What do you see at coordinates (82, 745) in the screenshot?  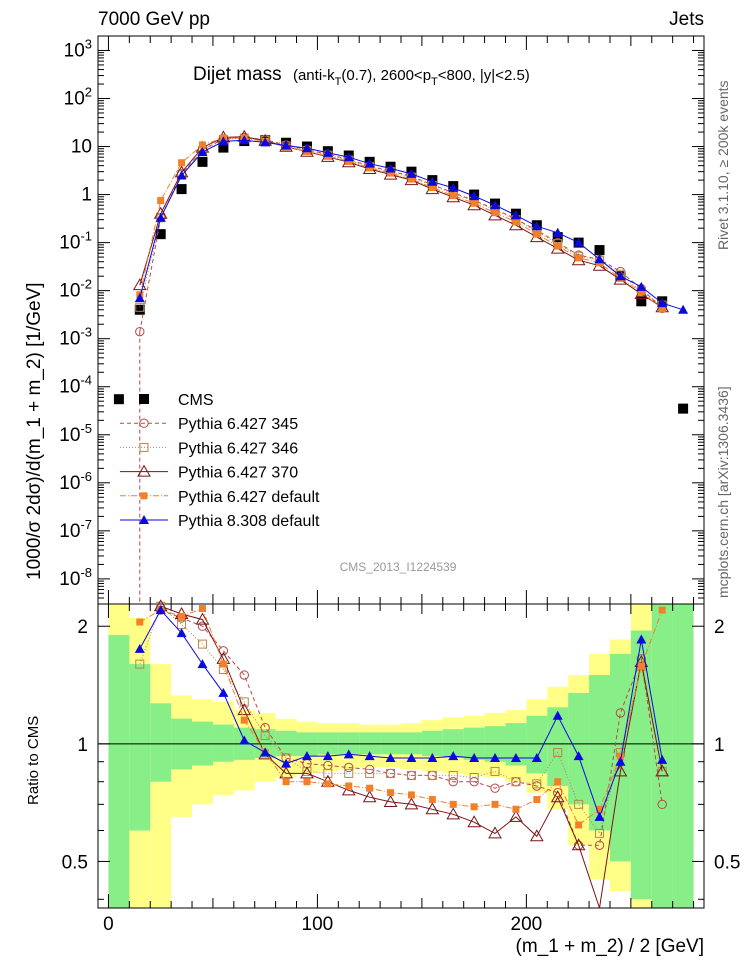 I see `ratio-y-tick-label: 1` at bounding box center [82, 745].